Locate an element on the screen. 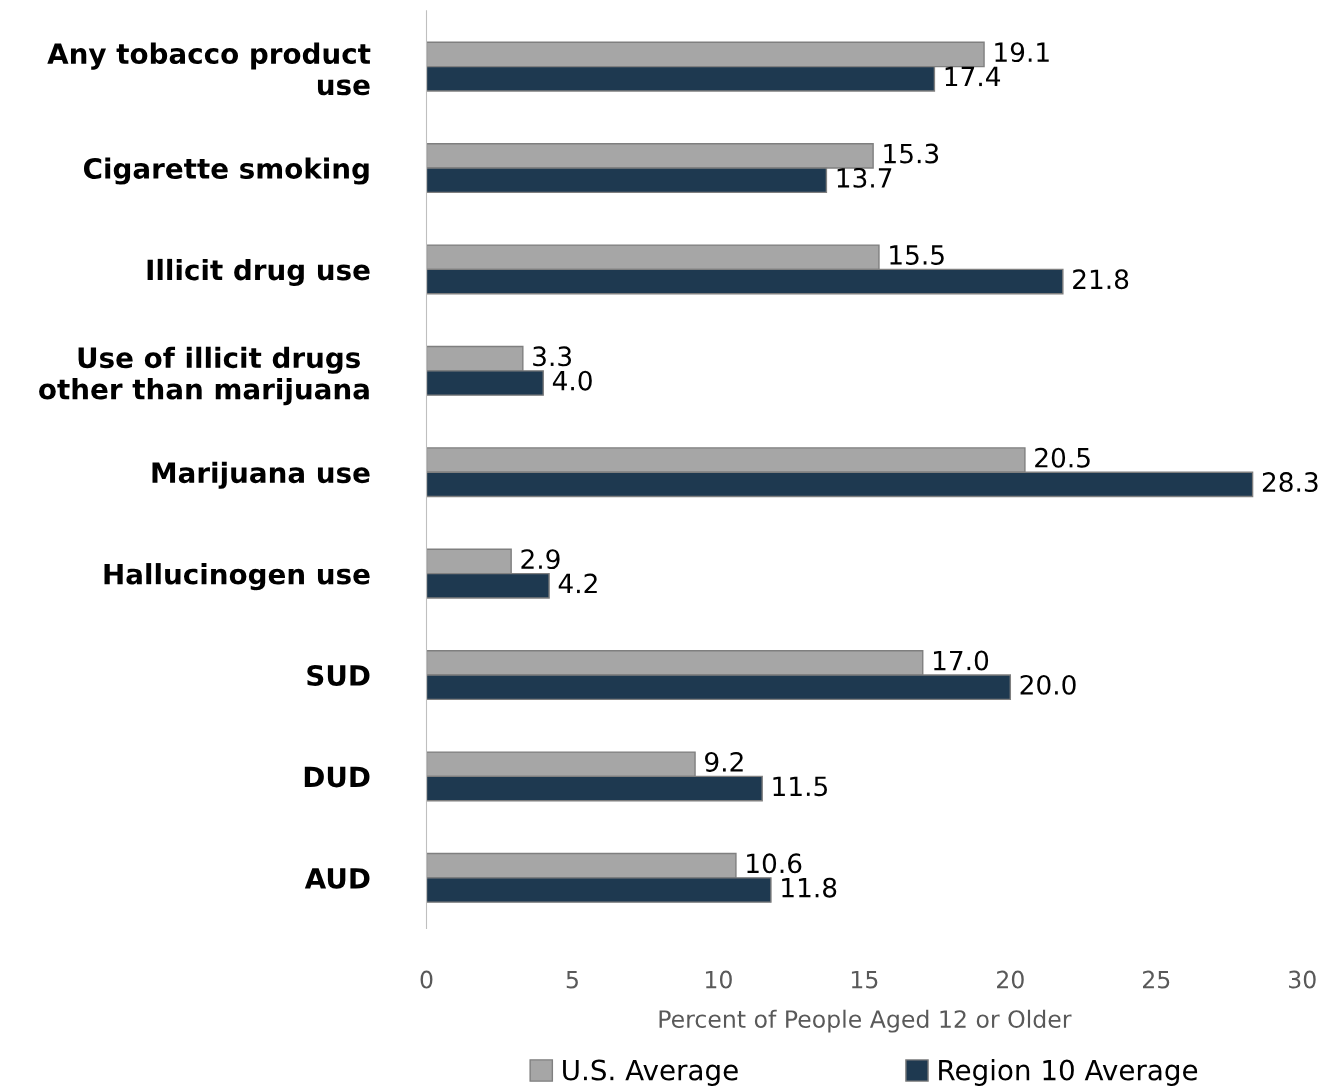 The height and width of the screenshot is (1086, 1337). y-tick-label: Any tobacco product use is located at coordinates (209, 69).